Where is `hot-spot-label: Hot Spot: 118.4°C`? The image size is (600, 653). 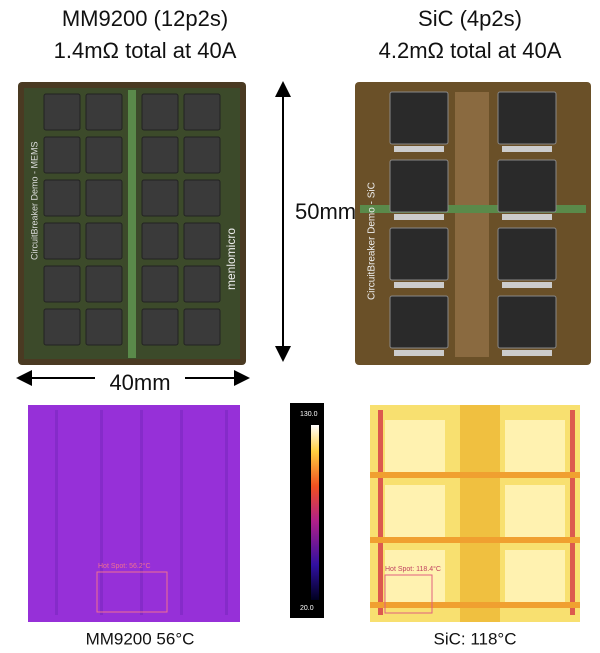 hot-spot-label: Hot Spot: 118.4°C is located at coordinates (413, 569).